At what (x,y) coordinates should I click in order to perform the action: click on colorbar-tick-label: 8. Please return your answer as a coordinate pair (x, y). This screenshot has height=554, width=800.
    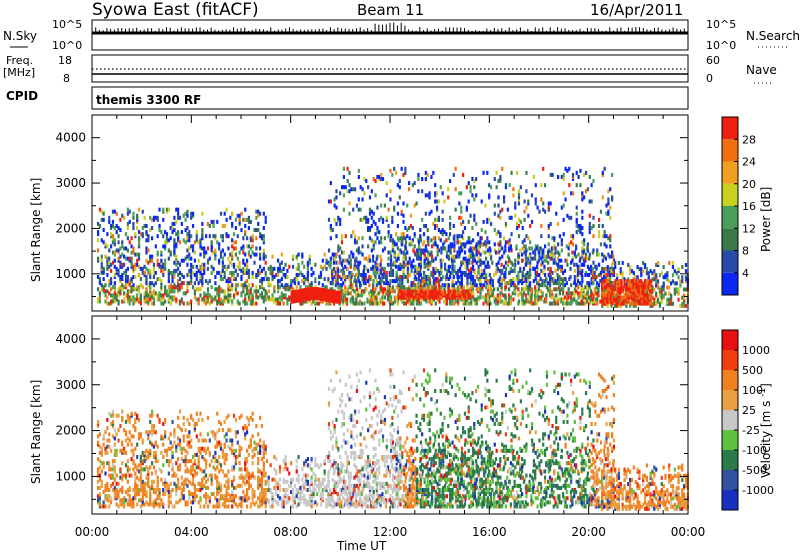
    Looking at the image, I should click on (745, 251).